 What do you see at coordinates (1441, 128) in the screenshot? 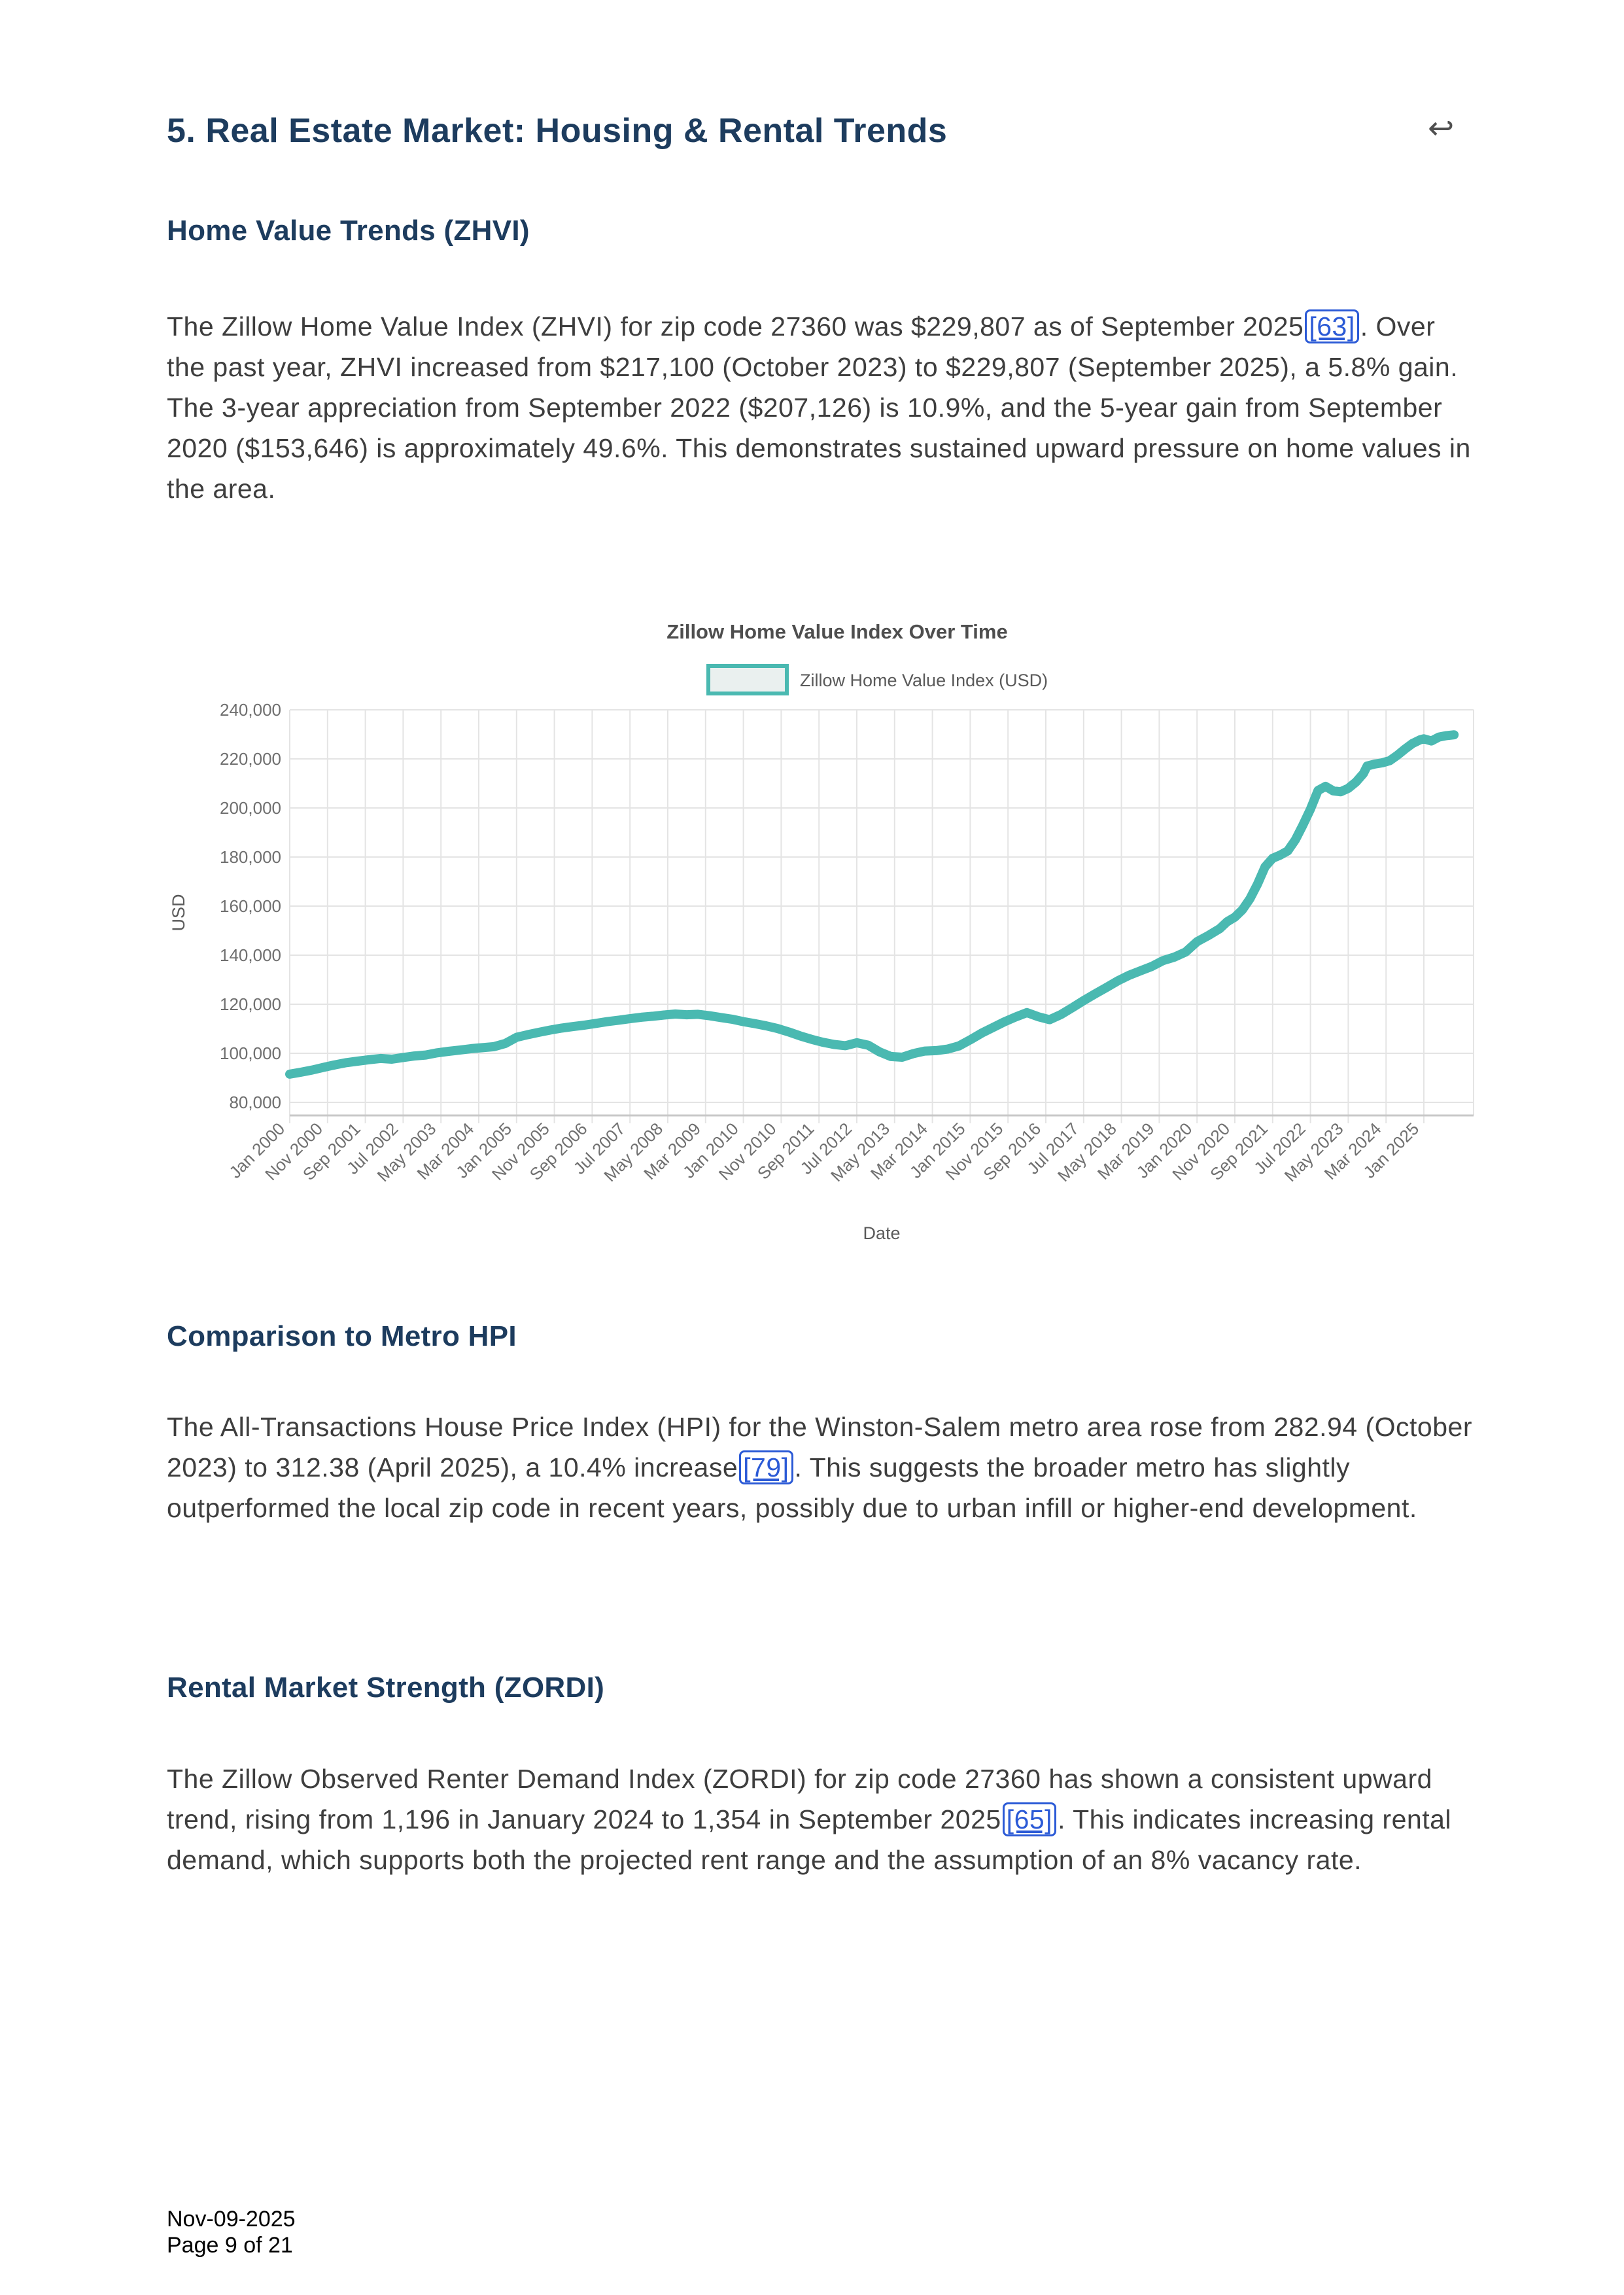
I see `return-anchor-icon: ↩` at bounding box center [1441, 128].